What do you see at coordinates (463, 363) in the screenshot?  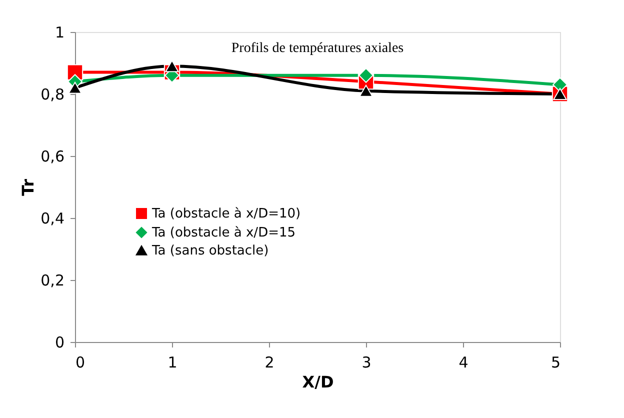 I see `x-tick-label: 4` at bounding box center [463, 363].